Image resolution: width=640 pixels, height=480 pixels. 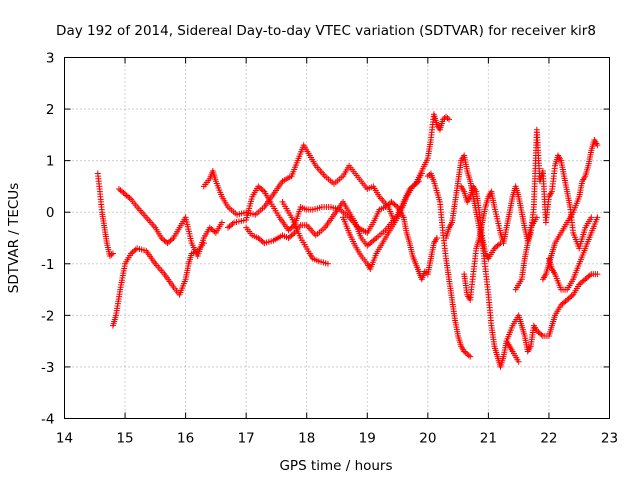 I want to click on y-tick-label: 1, so click(x=50, y=162).